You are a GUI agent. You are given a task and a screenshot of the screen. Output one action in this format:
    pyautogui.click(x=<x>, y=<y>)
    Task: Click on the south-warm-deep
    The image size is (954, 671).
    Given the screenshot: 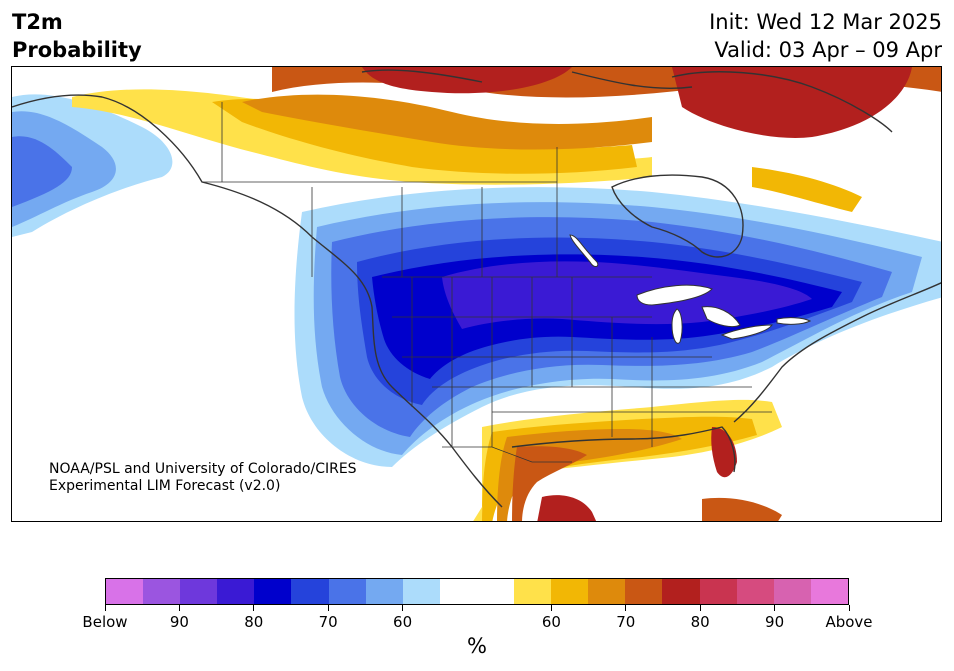 What is the action you would take?
    pyautogui.click(x=549, y=483)
    